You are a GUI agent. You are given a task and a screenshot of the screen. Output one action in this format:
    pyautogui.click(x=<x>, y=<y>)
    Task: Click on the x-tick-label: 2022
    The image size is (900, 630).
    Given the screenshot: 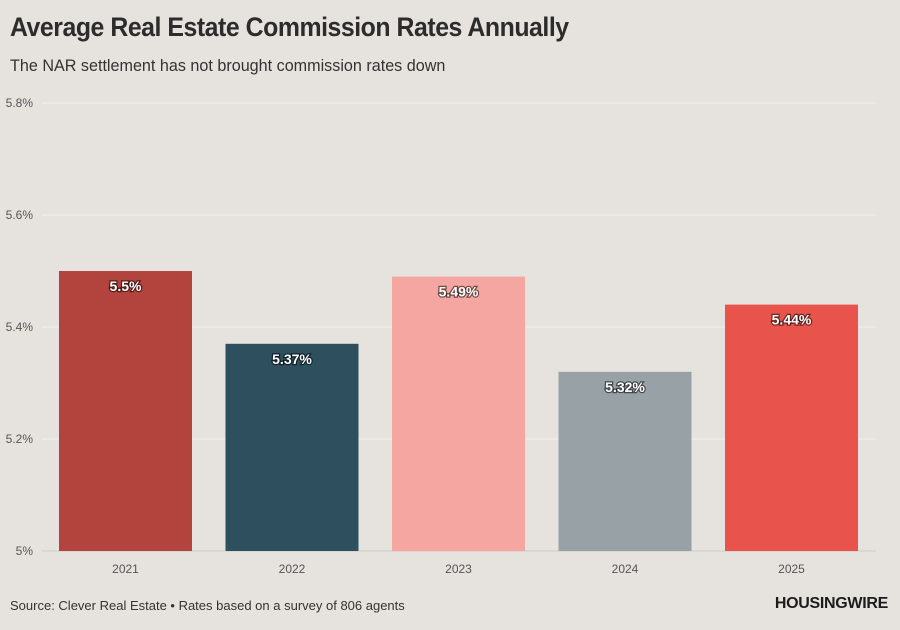 What is the action you would take?
    pyautogui.click(x=292, y=569)
    